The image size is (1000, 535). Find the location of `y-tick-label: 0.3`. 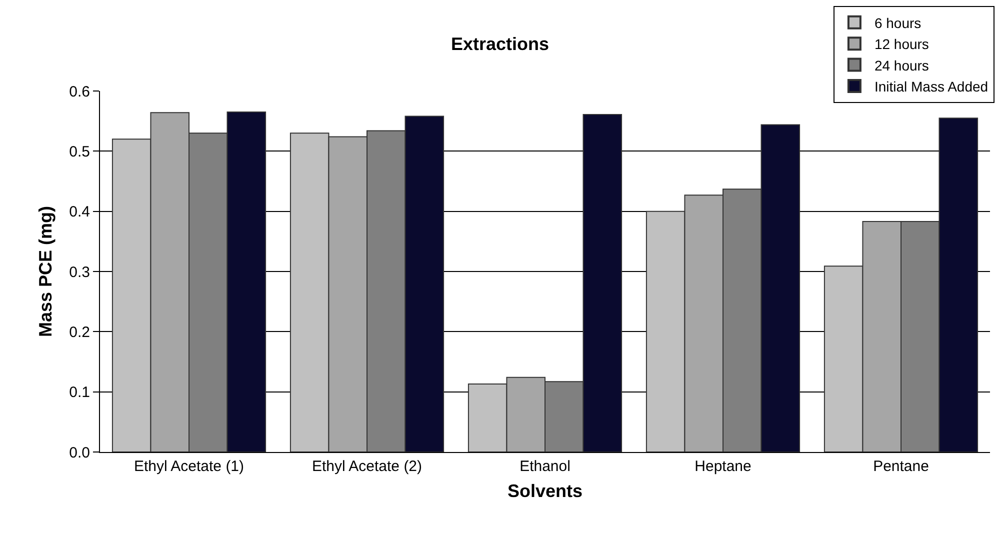

y-tick-label: 0.3 is located at coordinates (79, 272).